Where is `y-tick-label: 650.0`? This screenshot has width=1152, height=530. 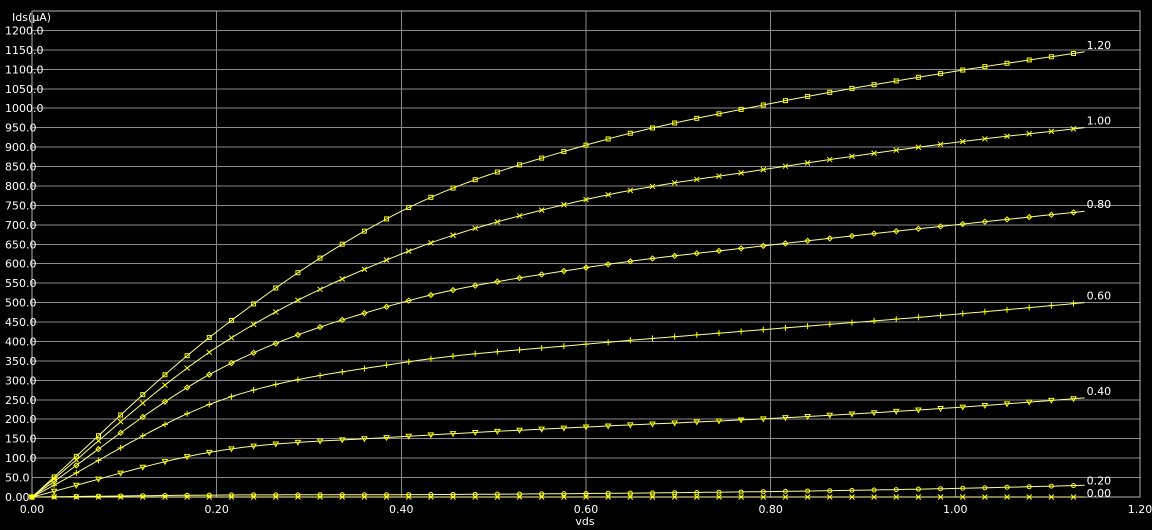 y-tick-label: 650.0 is located at coordinates (21, 244).